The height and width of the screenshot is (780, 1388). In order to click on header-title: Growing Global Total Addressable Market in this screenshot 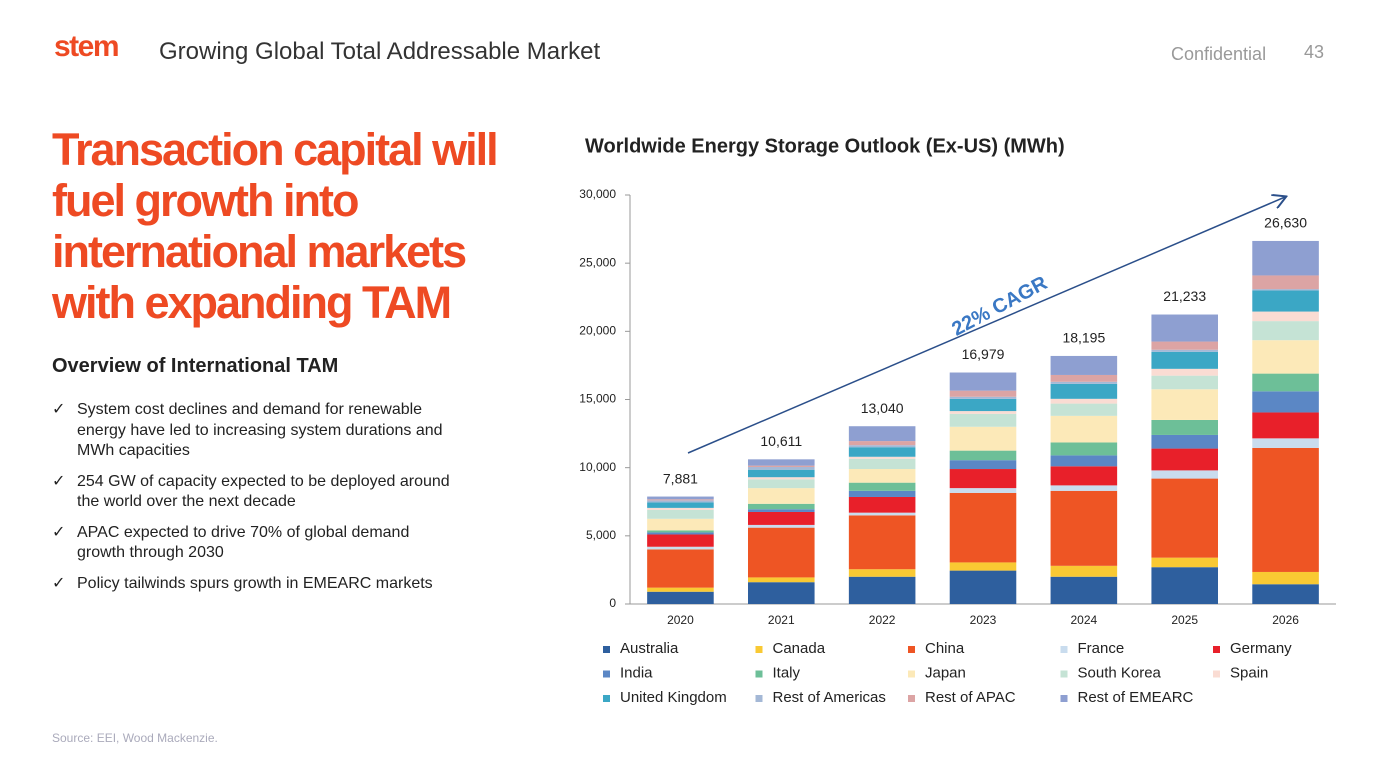, I will do `click(380, 51)`.